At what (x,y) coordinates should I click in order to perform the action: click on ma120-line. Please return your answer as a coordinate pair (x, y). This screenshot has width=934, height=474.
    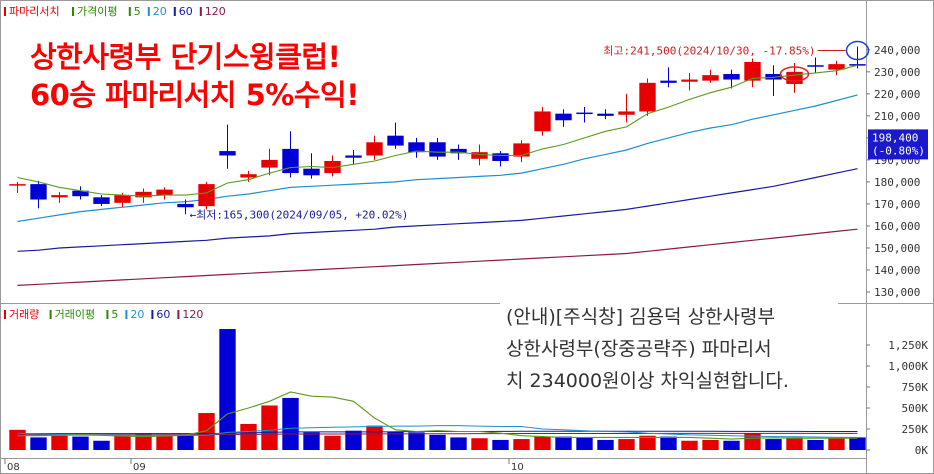
    Looking at the image, I should click on (437, 257).